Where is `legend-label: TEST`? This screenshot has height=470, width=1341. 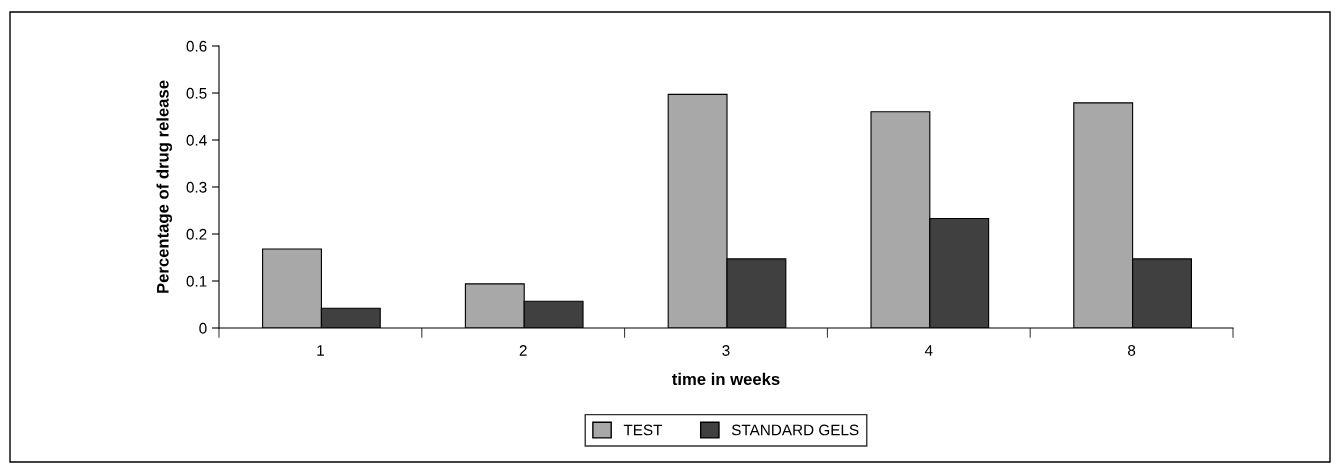
legend-label: TEST is located at coordinates (643, 430).